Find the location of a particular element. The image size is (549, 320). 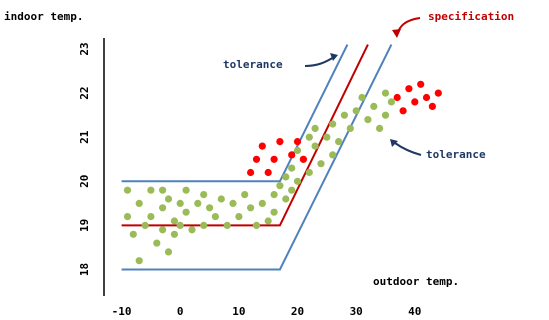

x-tick-label: 0 is located at coordinates (180, 311).